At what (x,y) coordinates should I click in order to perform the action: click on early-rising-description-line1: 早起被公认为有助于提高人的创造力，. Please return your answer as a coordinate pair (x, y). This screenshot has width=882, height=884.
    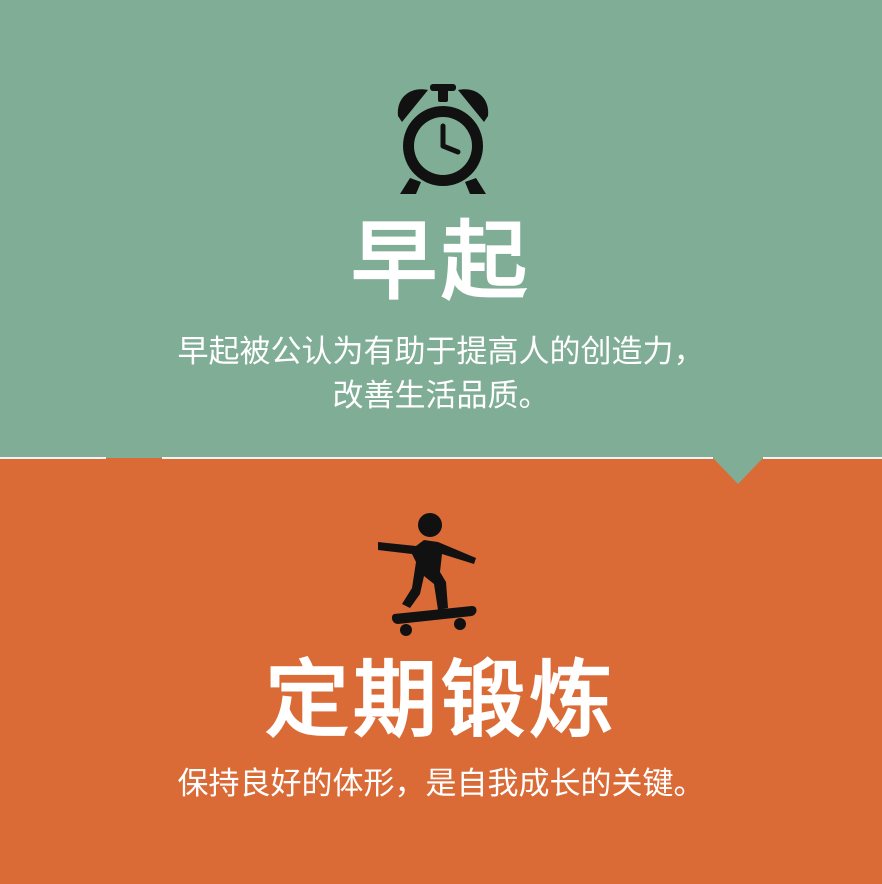
    Looking at the image, I should click on (441, 352).